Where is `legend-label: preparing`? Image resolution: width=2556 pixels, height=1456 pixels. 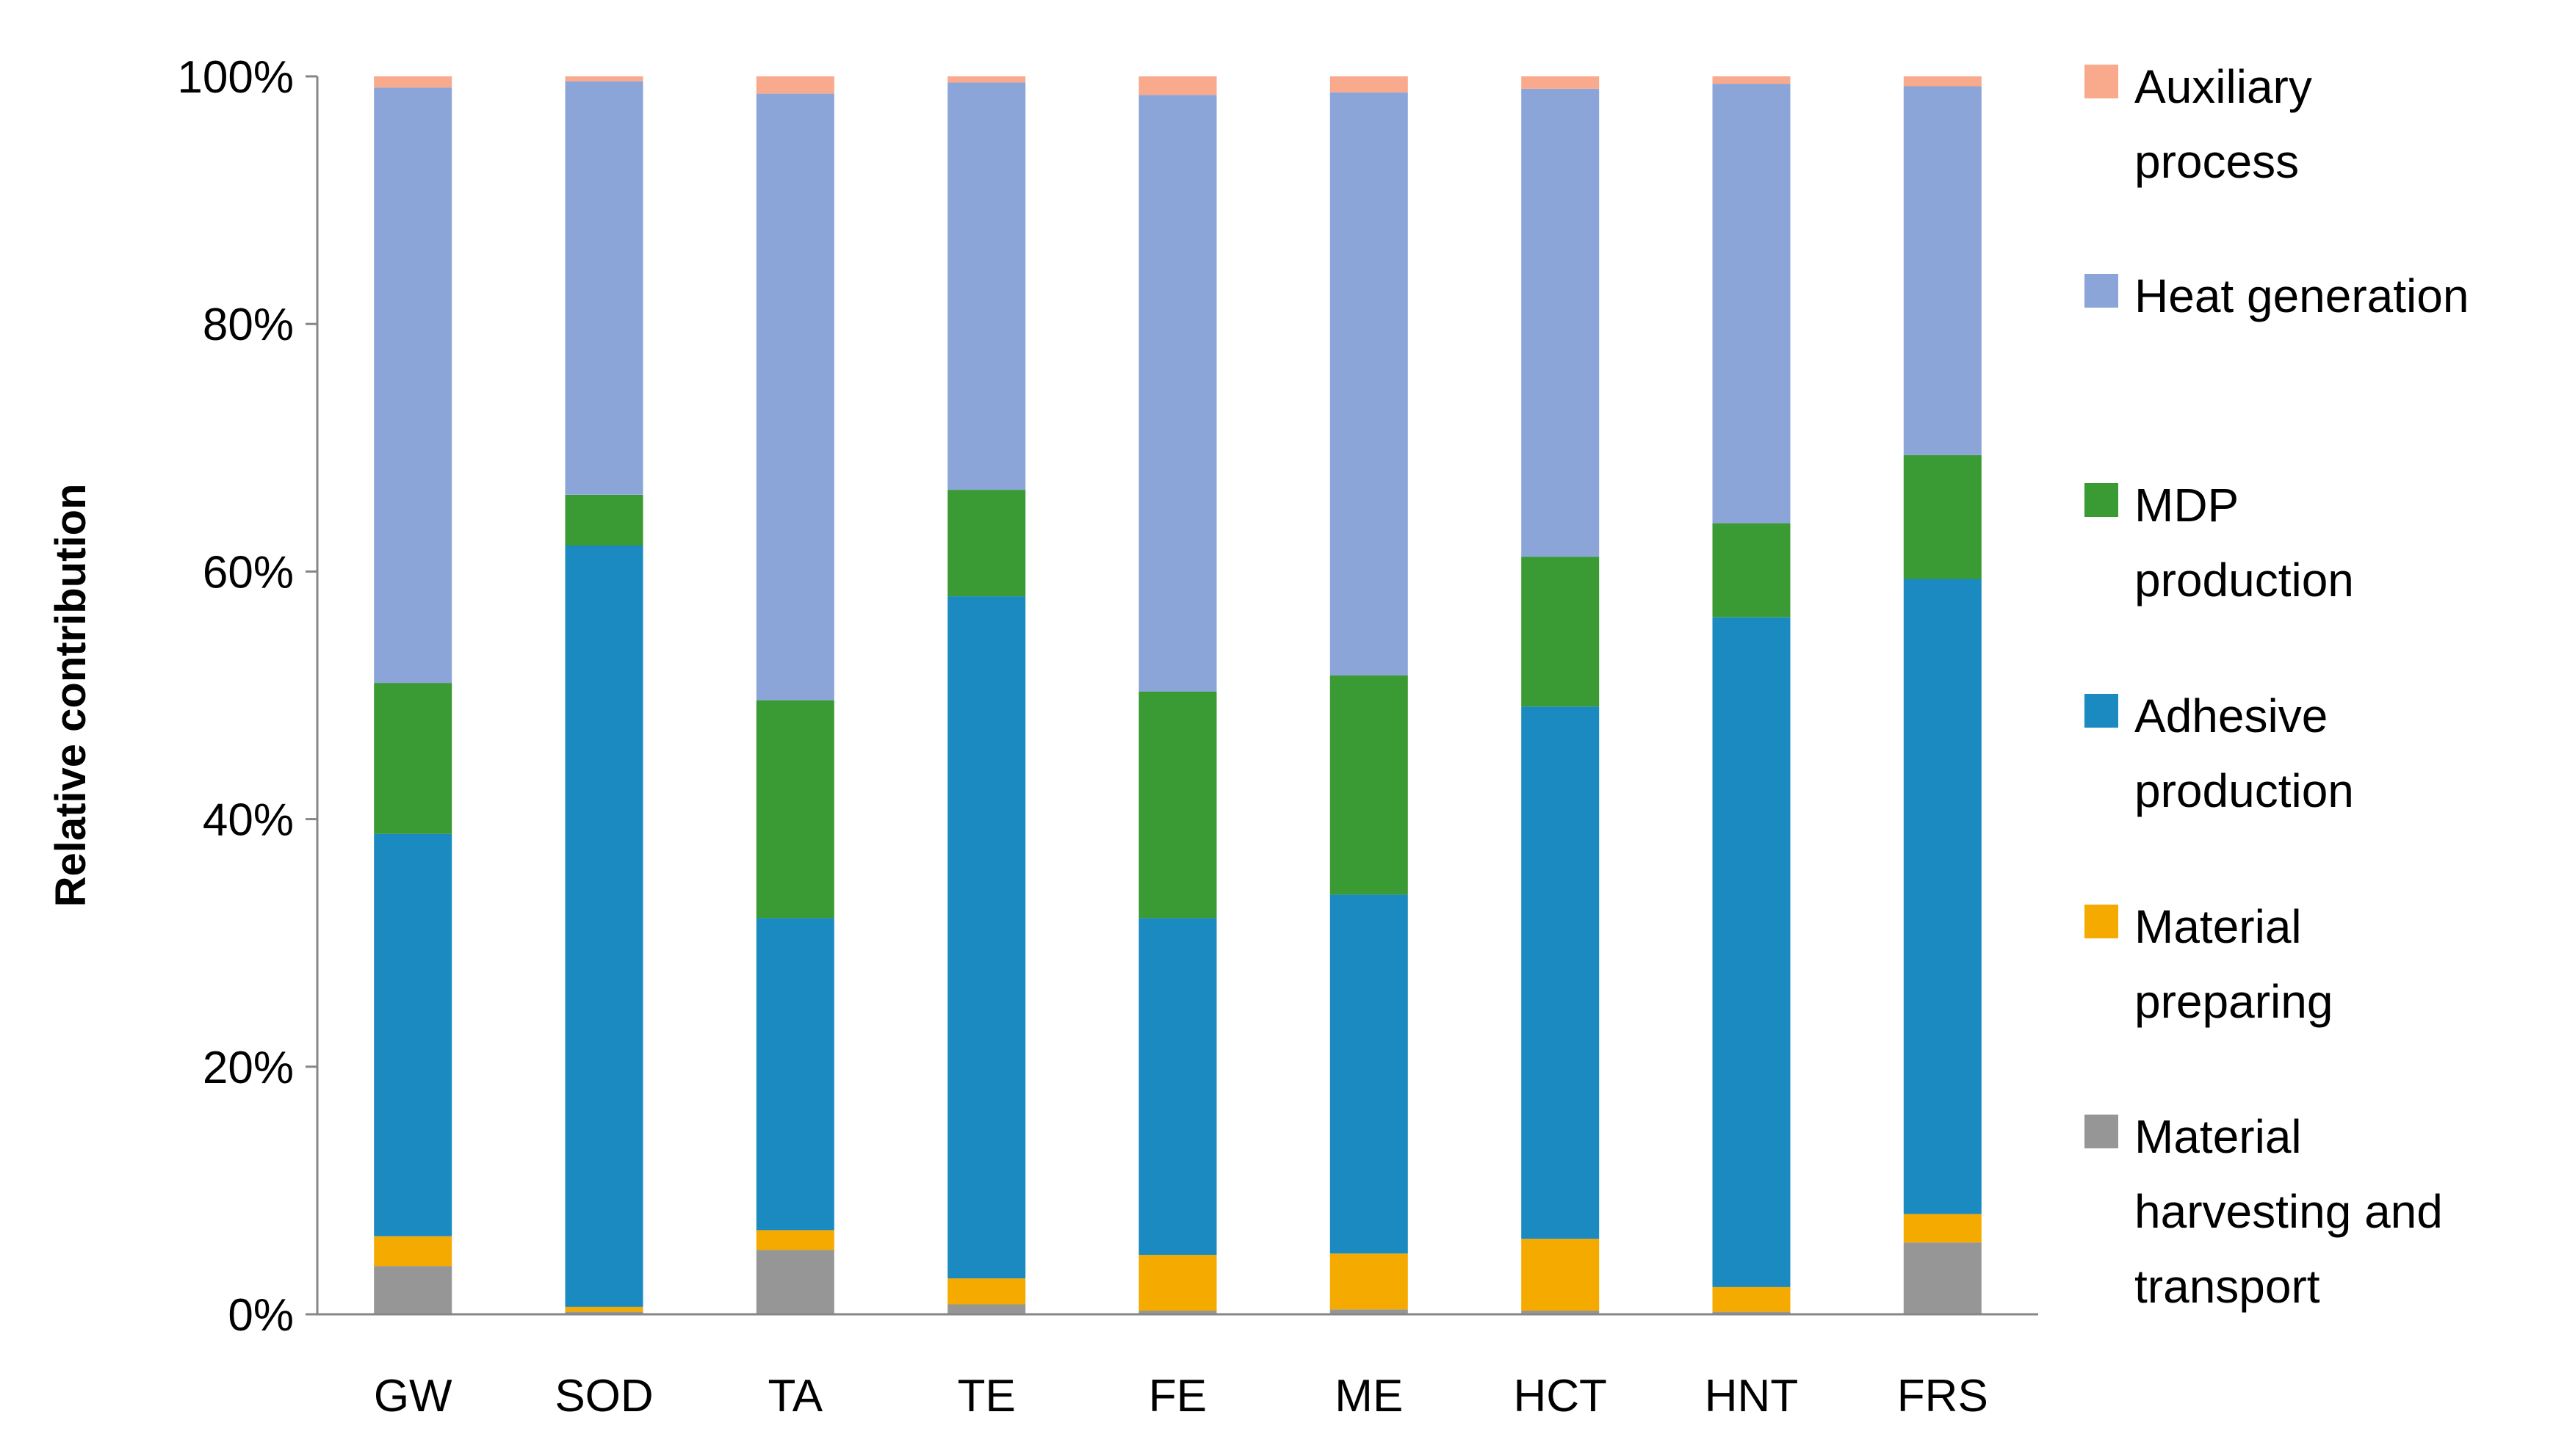 legend-label: preparing is located at coordinates (2233, 1001).